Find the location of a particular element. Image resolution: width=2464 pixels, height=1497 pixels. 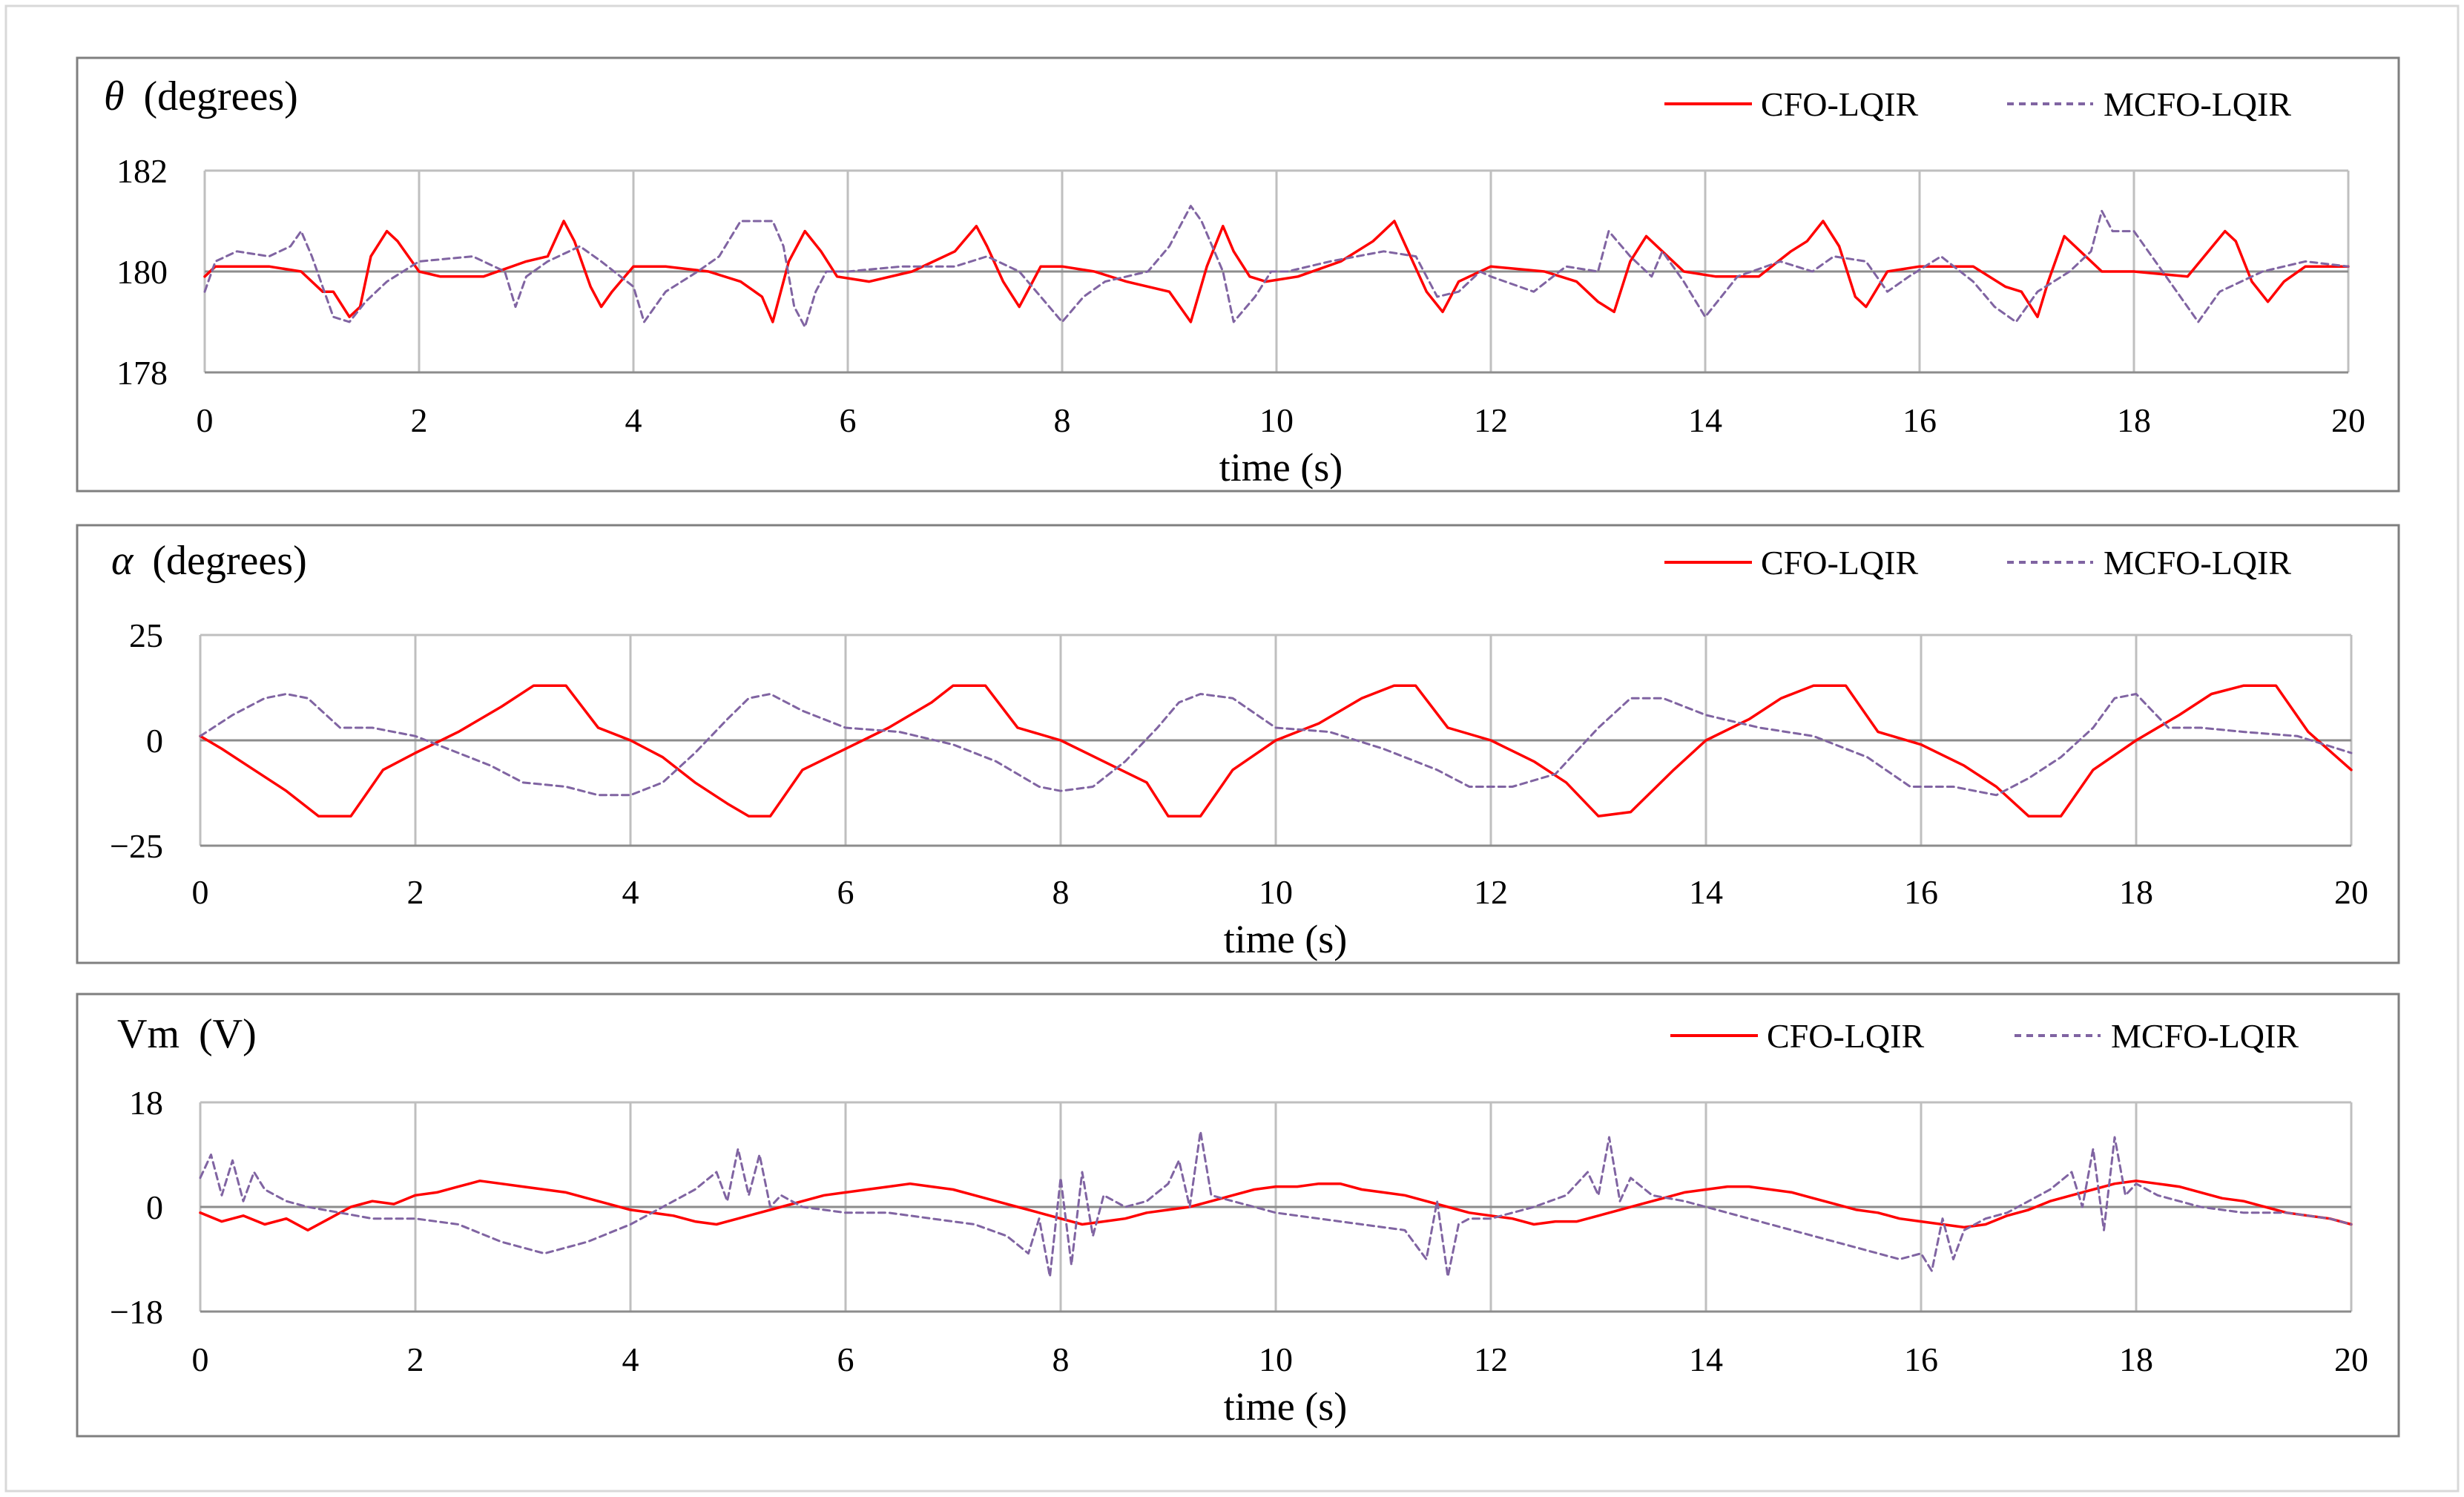

title-symbol: Vm is located at coordinates (148, 1034).